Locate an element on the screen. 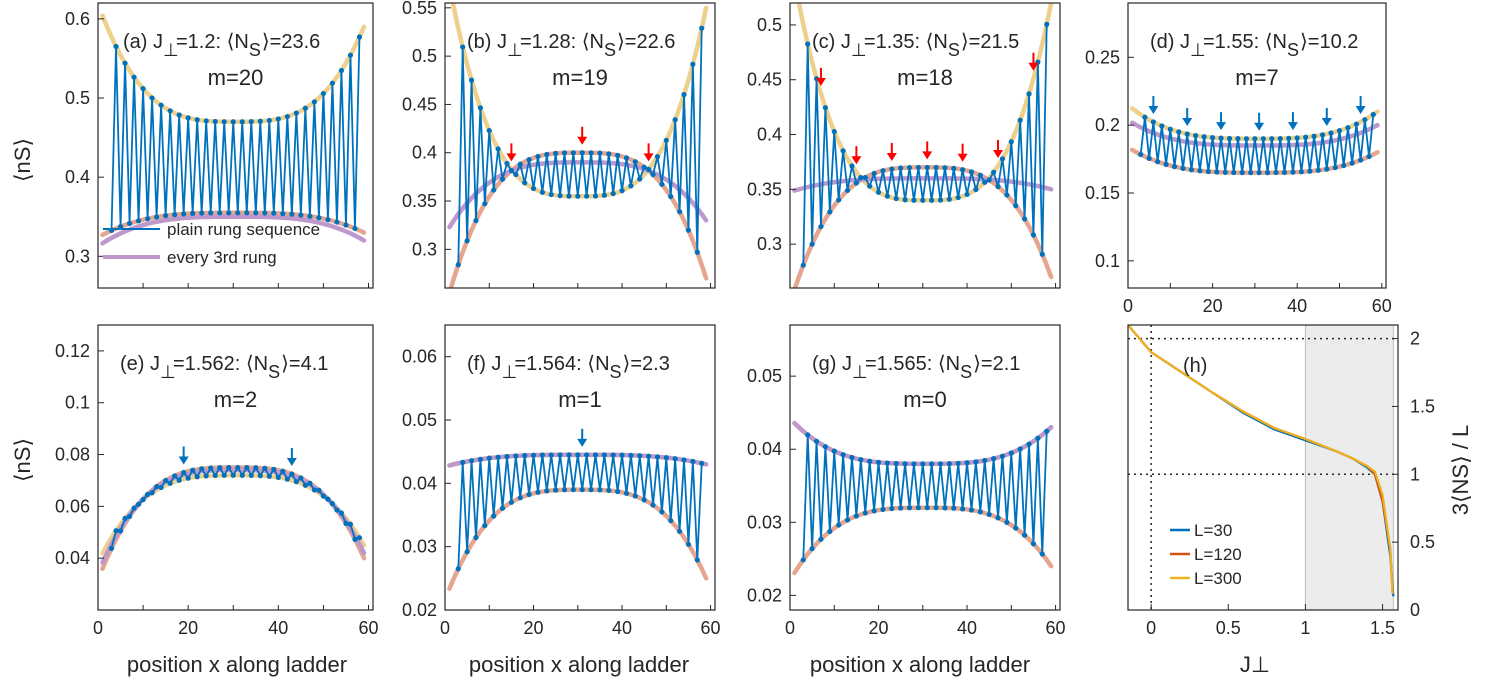 This screenshot has height=694, width=1499. ytick-label: 0.35 is located at coordinates (419, 201).